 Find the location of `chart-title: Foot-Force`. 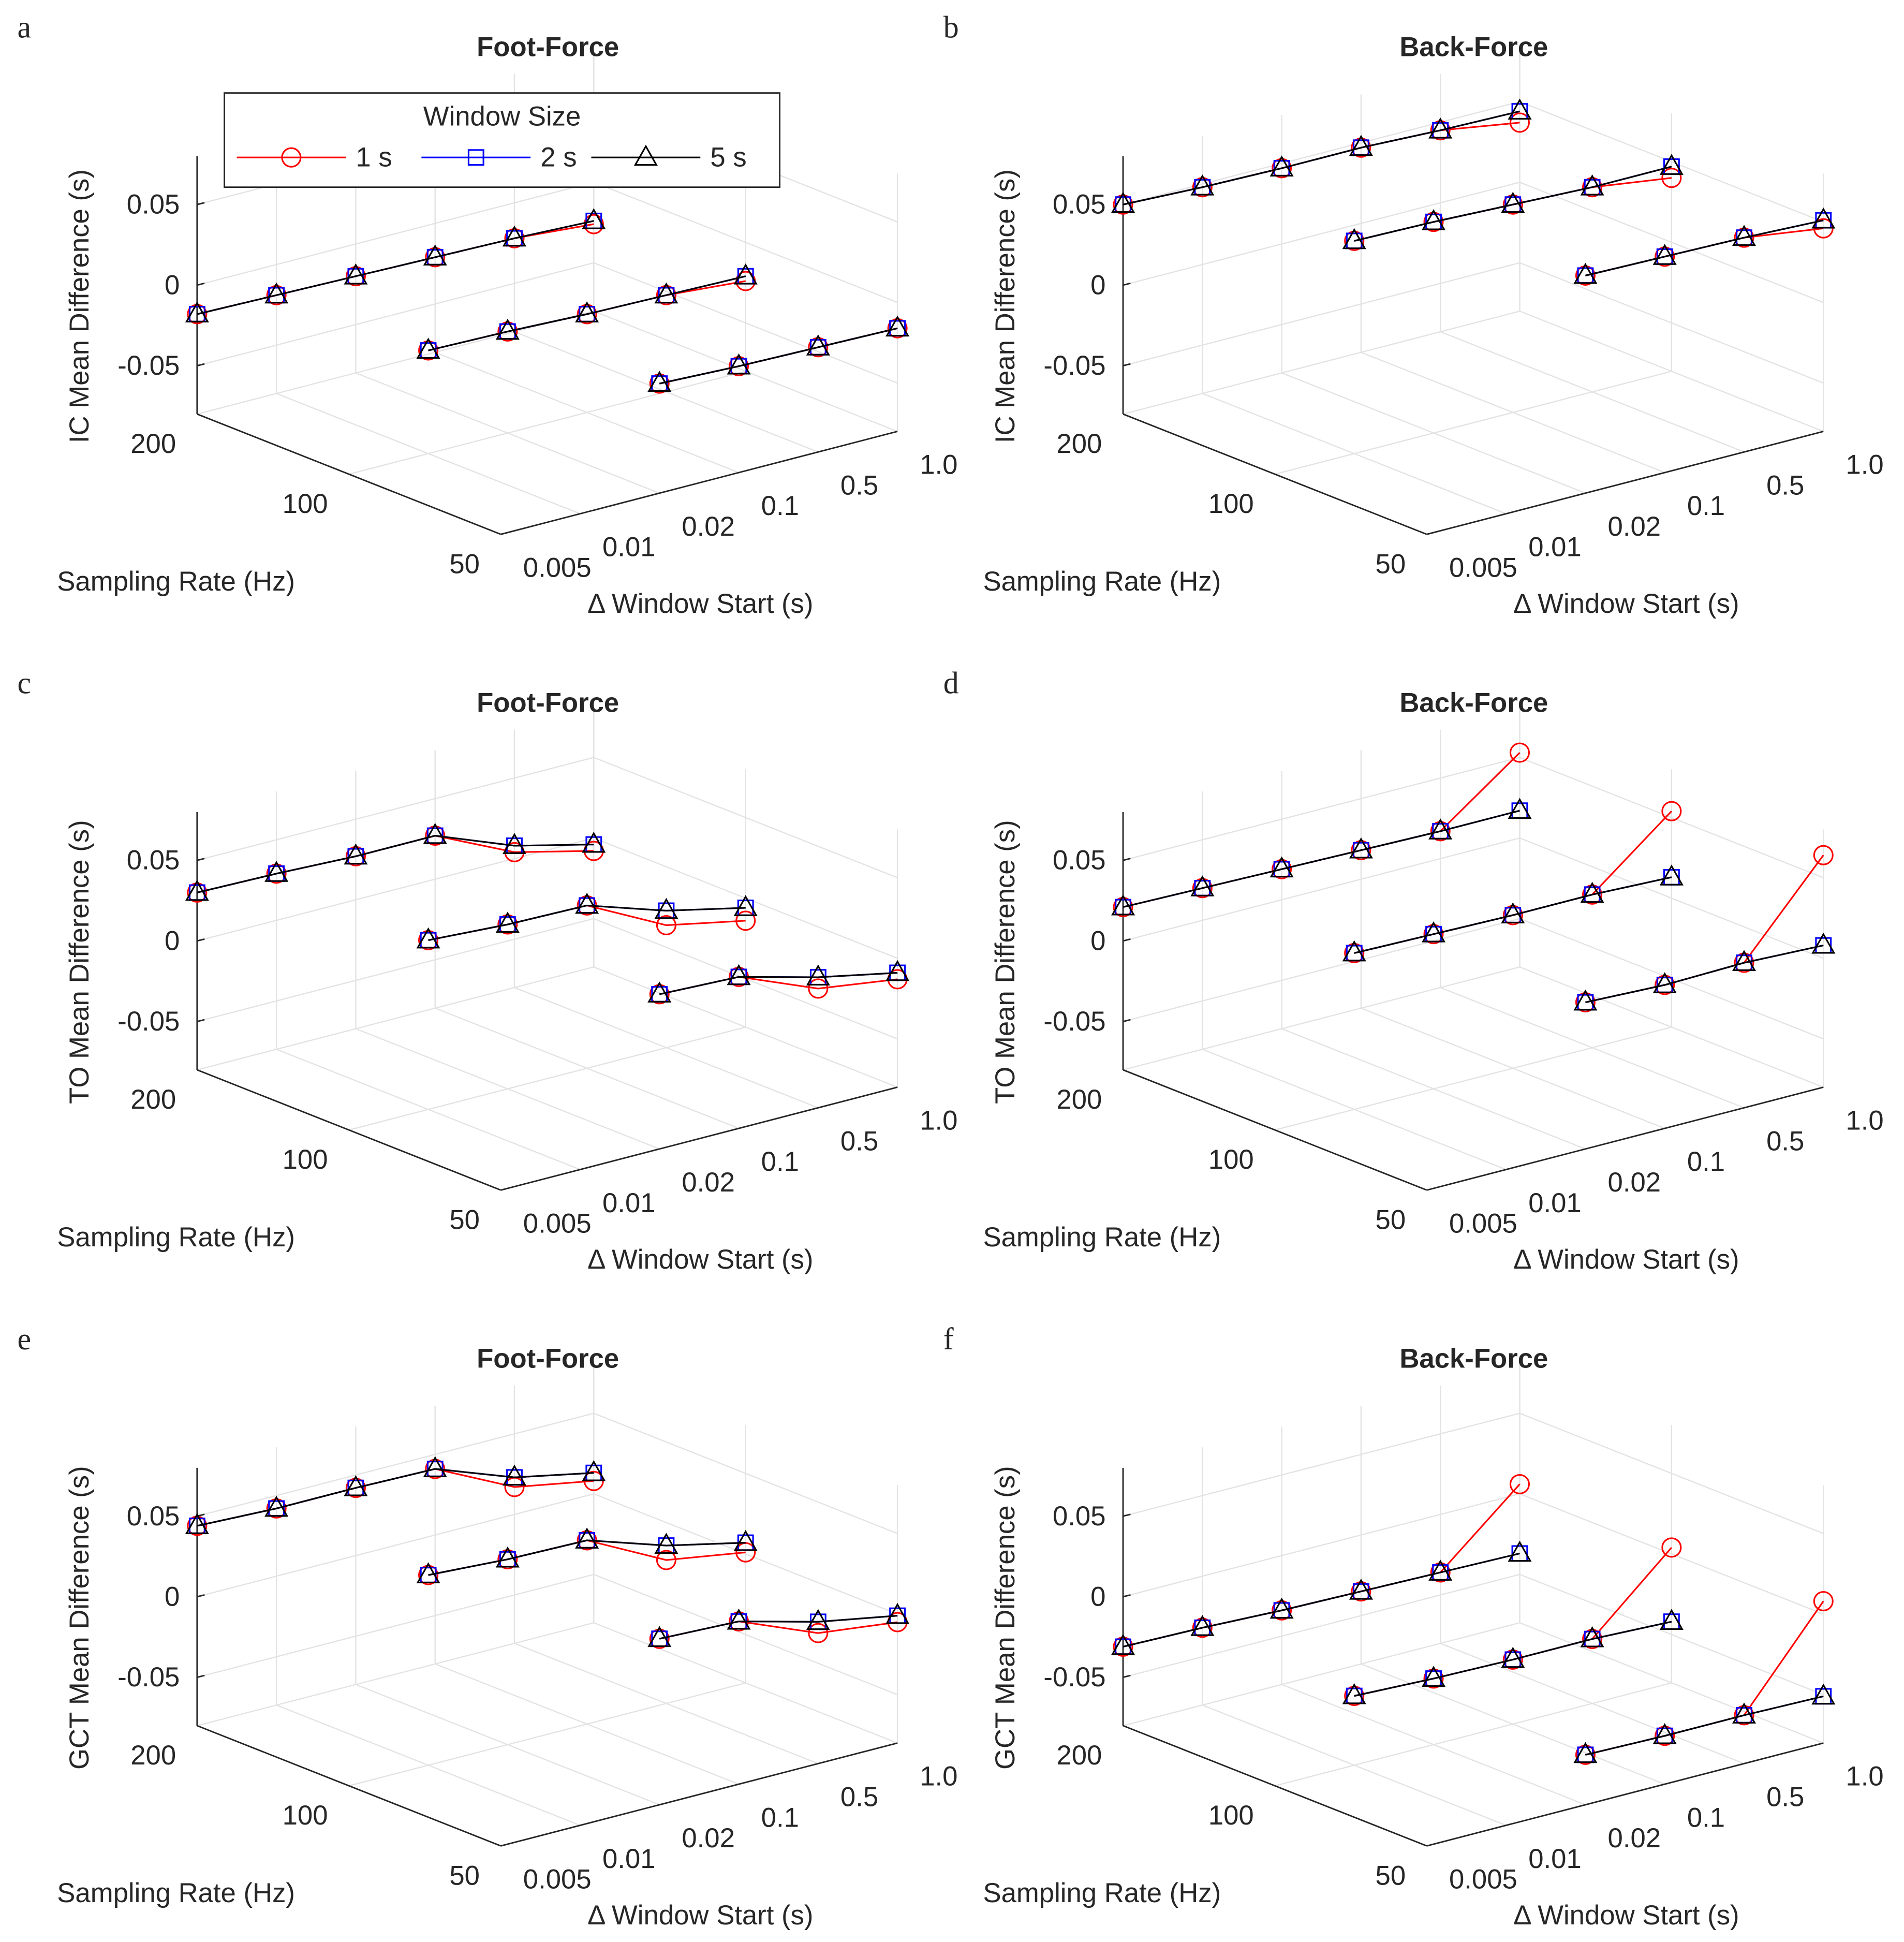

chart-title: Foot-Force is located at coordinates (548, 48).